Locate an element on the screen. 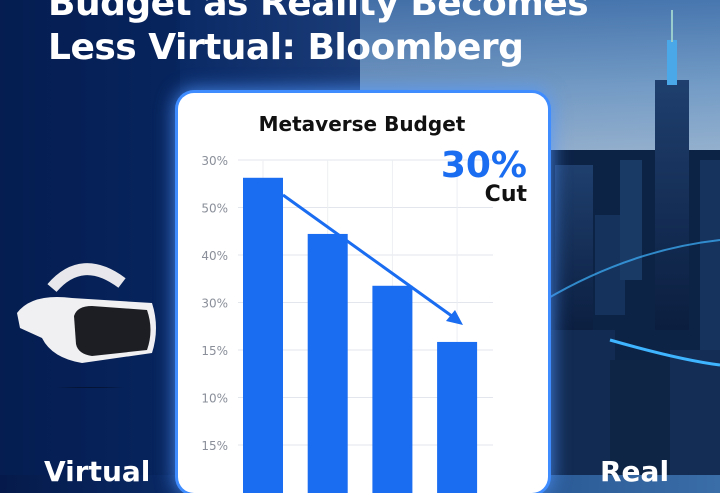 This screenshot has width=720, height=493. cut-label: Cut is located at coordinates (506, 194).